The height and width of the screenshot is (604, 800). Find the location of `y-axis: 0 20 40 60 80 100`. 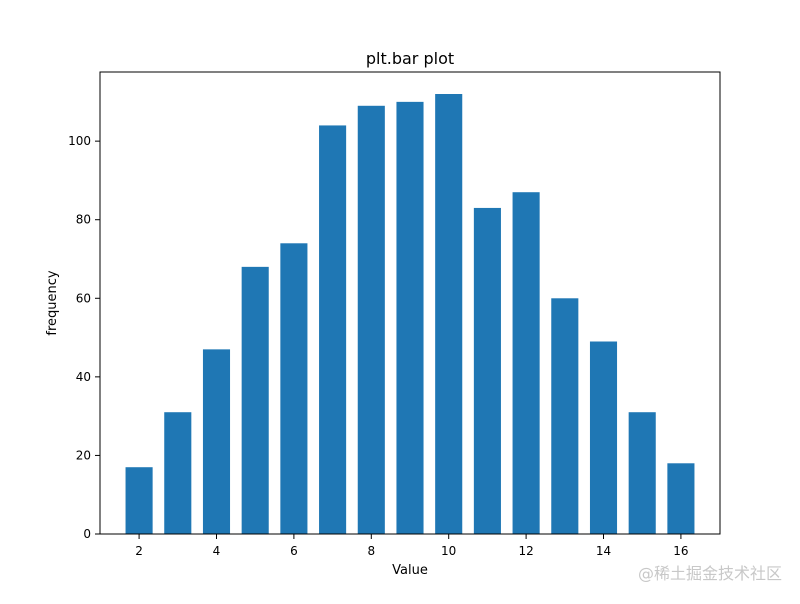

y-axis: 0 20 40 60 80 100 is located at coordinates (84, 337).